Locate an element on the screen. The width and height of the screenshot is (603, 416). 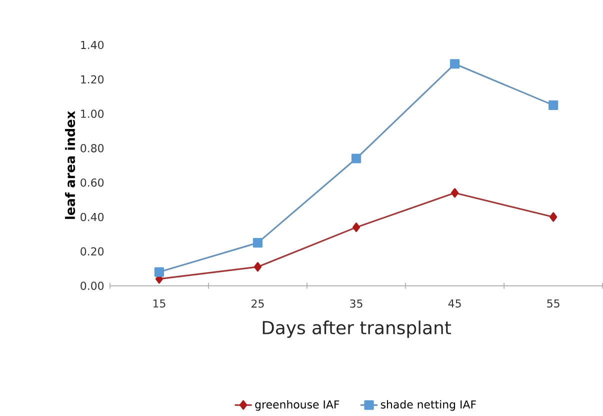
x-tick-label: 45 is located at coordinates (454, 304).